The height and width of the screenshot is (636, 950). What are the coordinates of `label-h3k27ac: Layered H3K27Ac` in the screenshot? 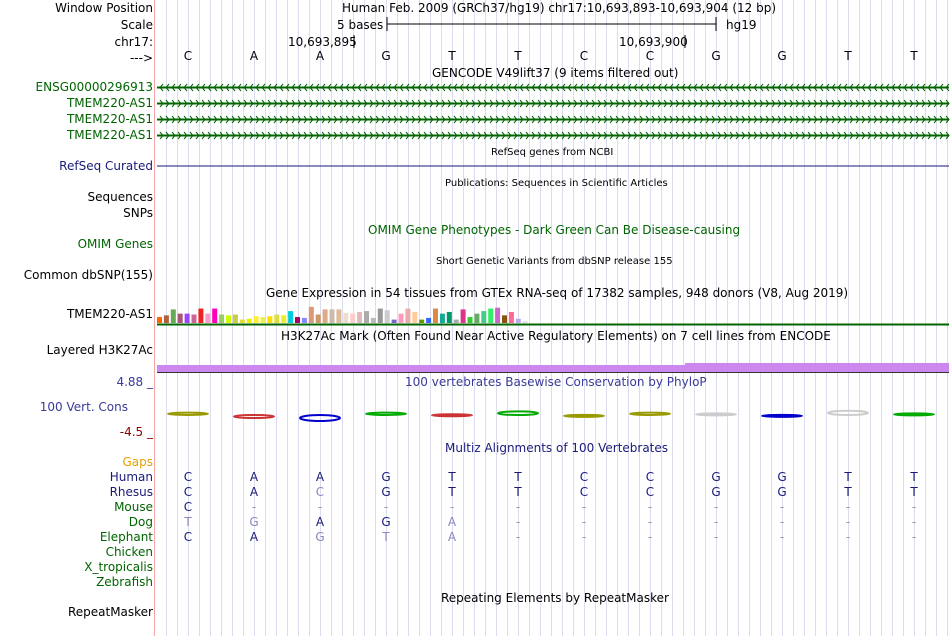 It's located at (99, 350).